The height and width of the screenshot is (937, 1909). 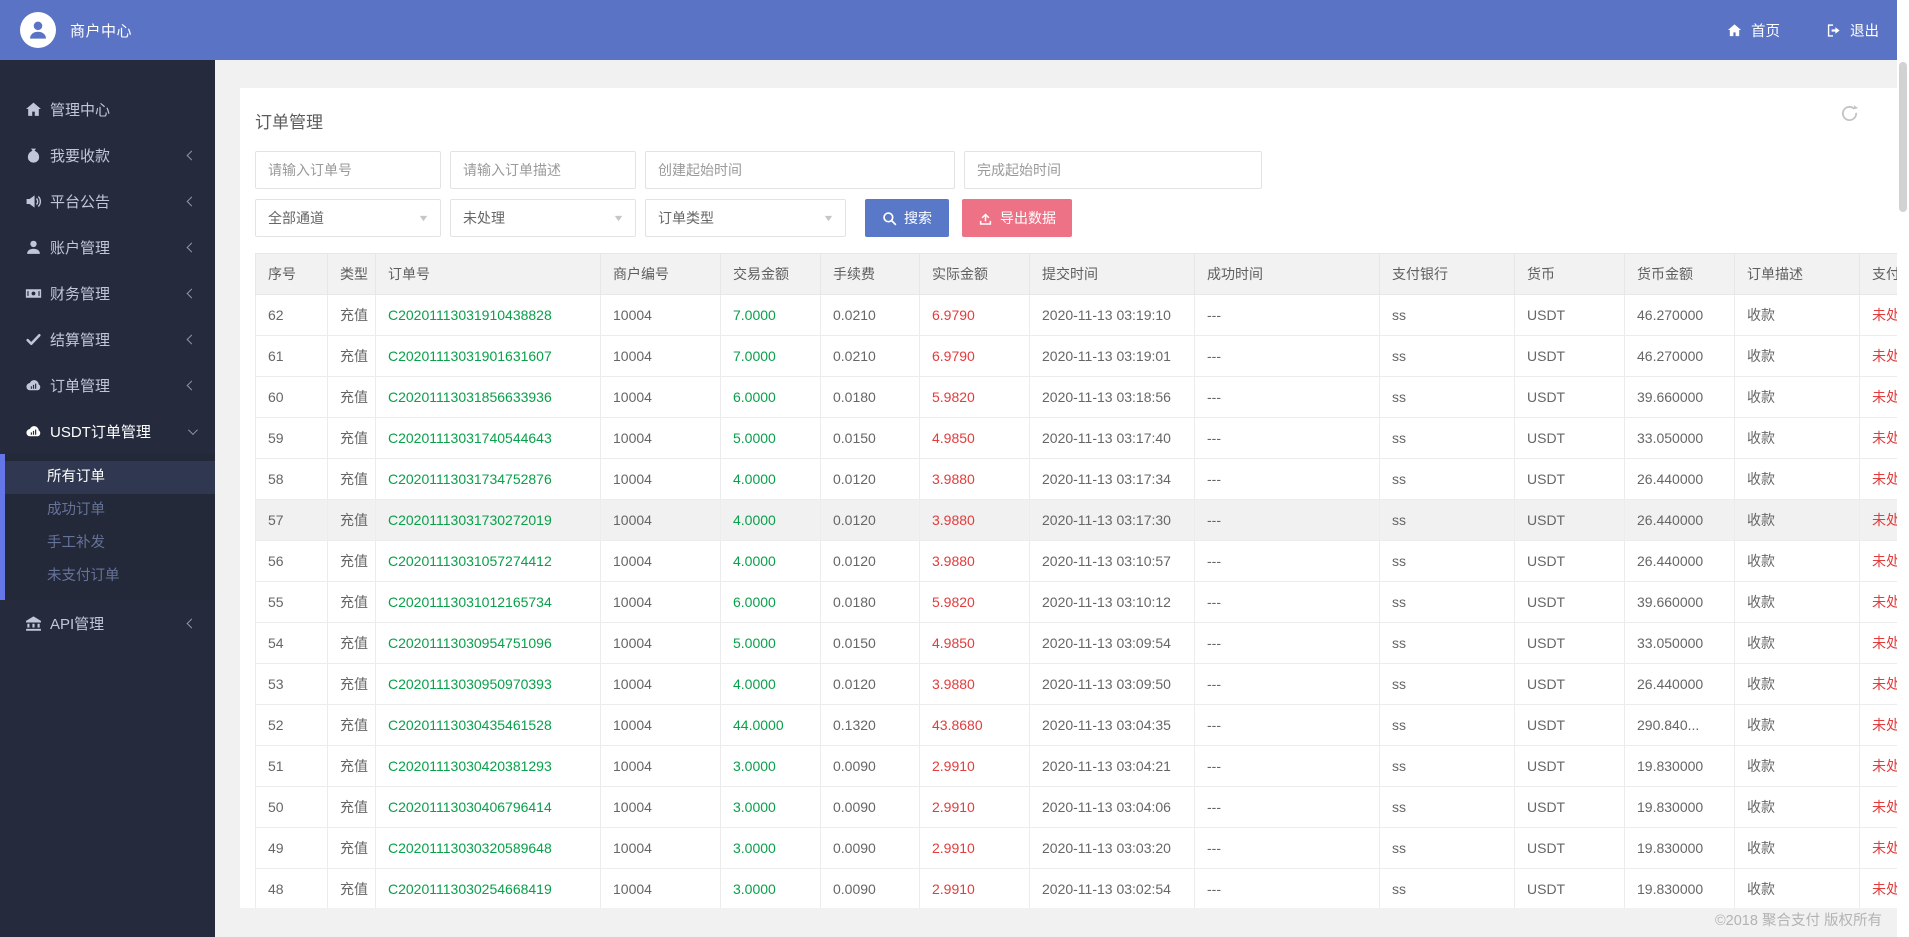 I want to click on sidebar-item-dashboard: 管理中心, so click(x=107, y=109).